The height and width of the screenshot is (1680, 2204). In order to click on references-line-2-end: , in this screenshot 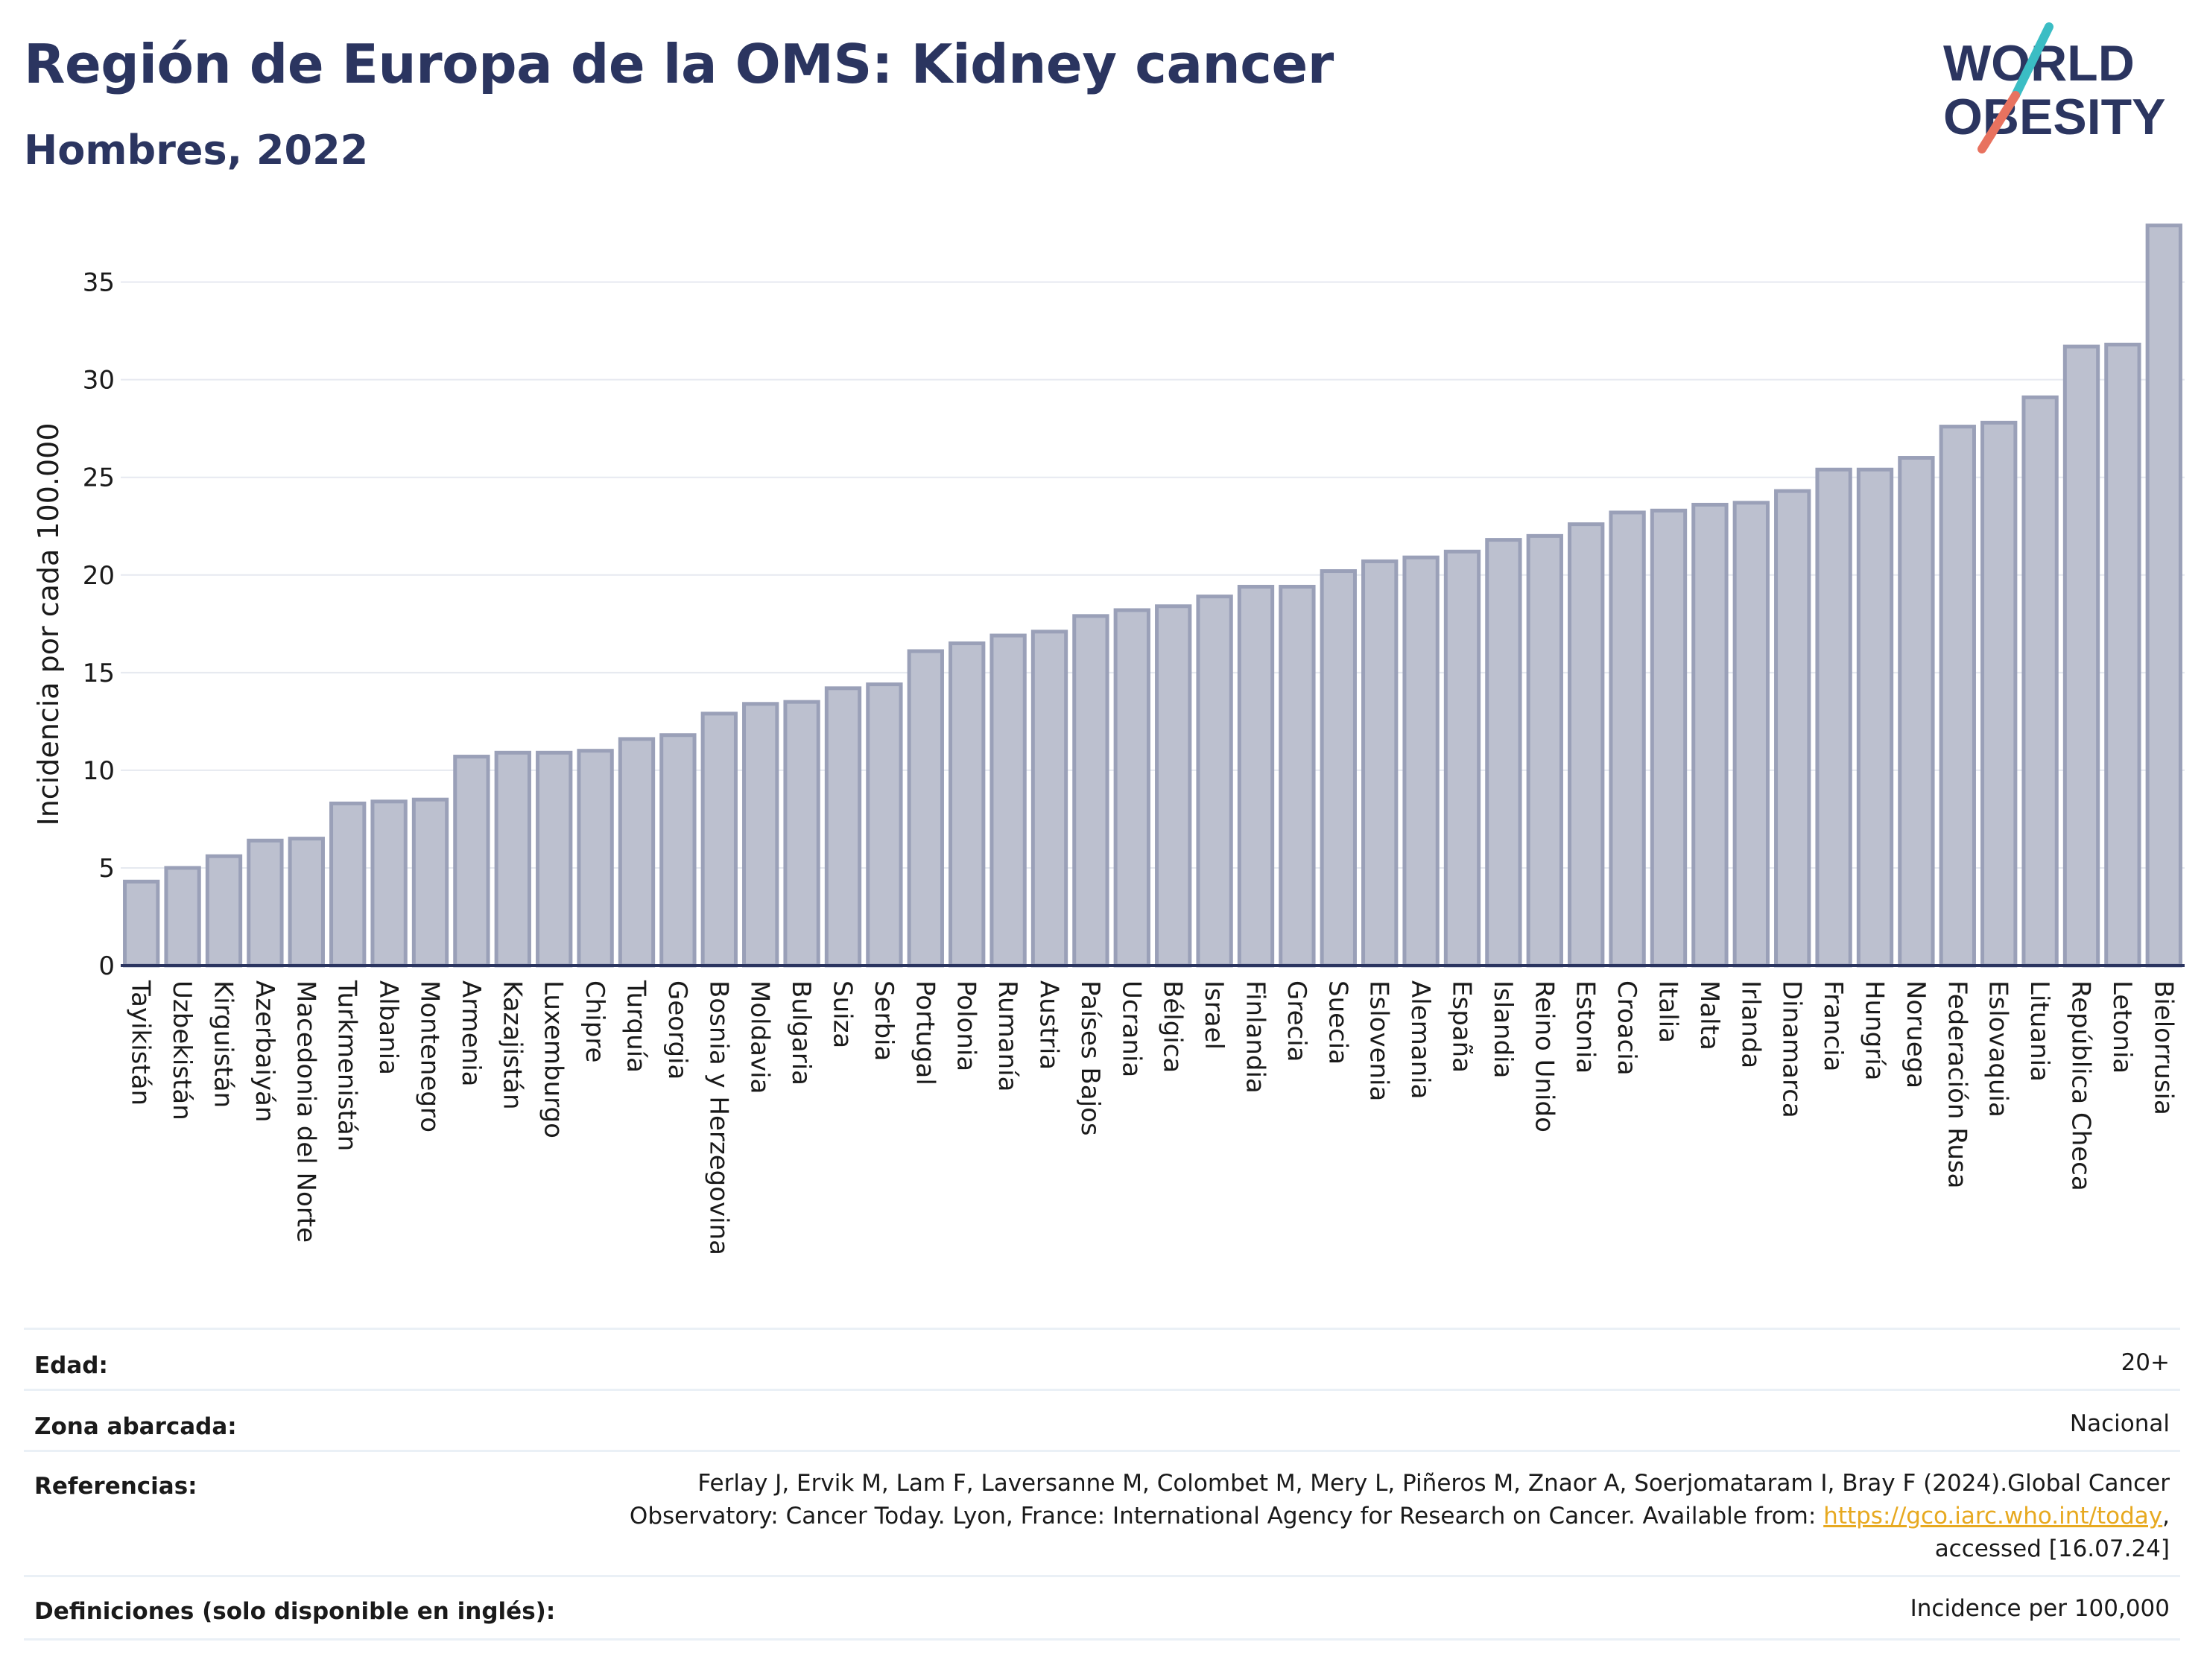, I will do `click(2166, 1516)`.